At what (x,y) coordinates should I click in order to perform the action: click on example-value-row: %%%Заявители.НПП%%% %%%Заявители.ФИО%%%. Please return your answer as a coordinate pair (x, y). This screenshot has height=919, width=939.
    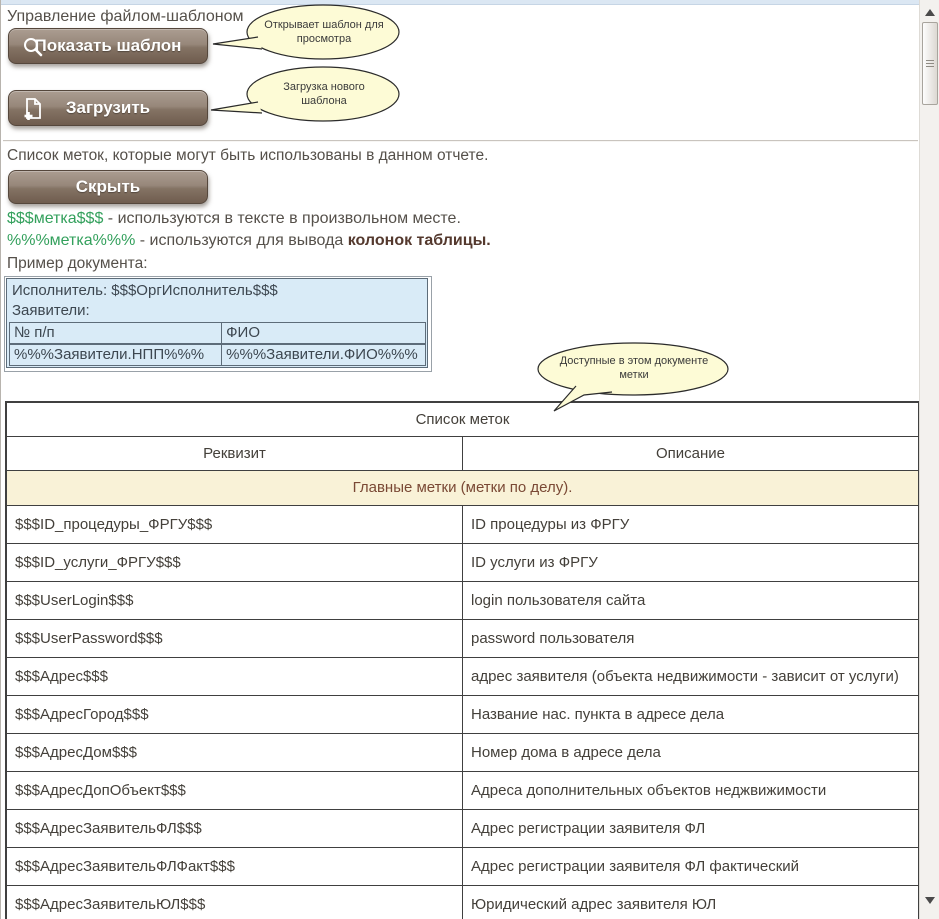
    Looking at the image, I should click on (217, 354).